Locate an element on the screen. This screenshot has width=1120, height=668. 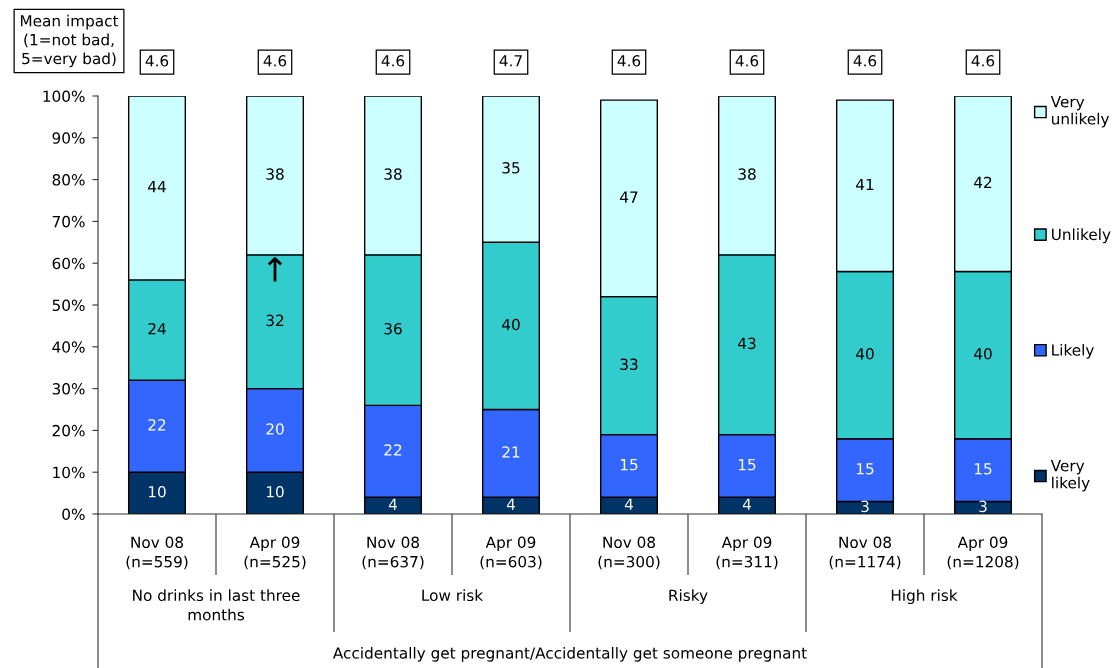
text: No drinks in last three months is located at coordinates (216, 605).